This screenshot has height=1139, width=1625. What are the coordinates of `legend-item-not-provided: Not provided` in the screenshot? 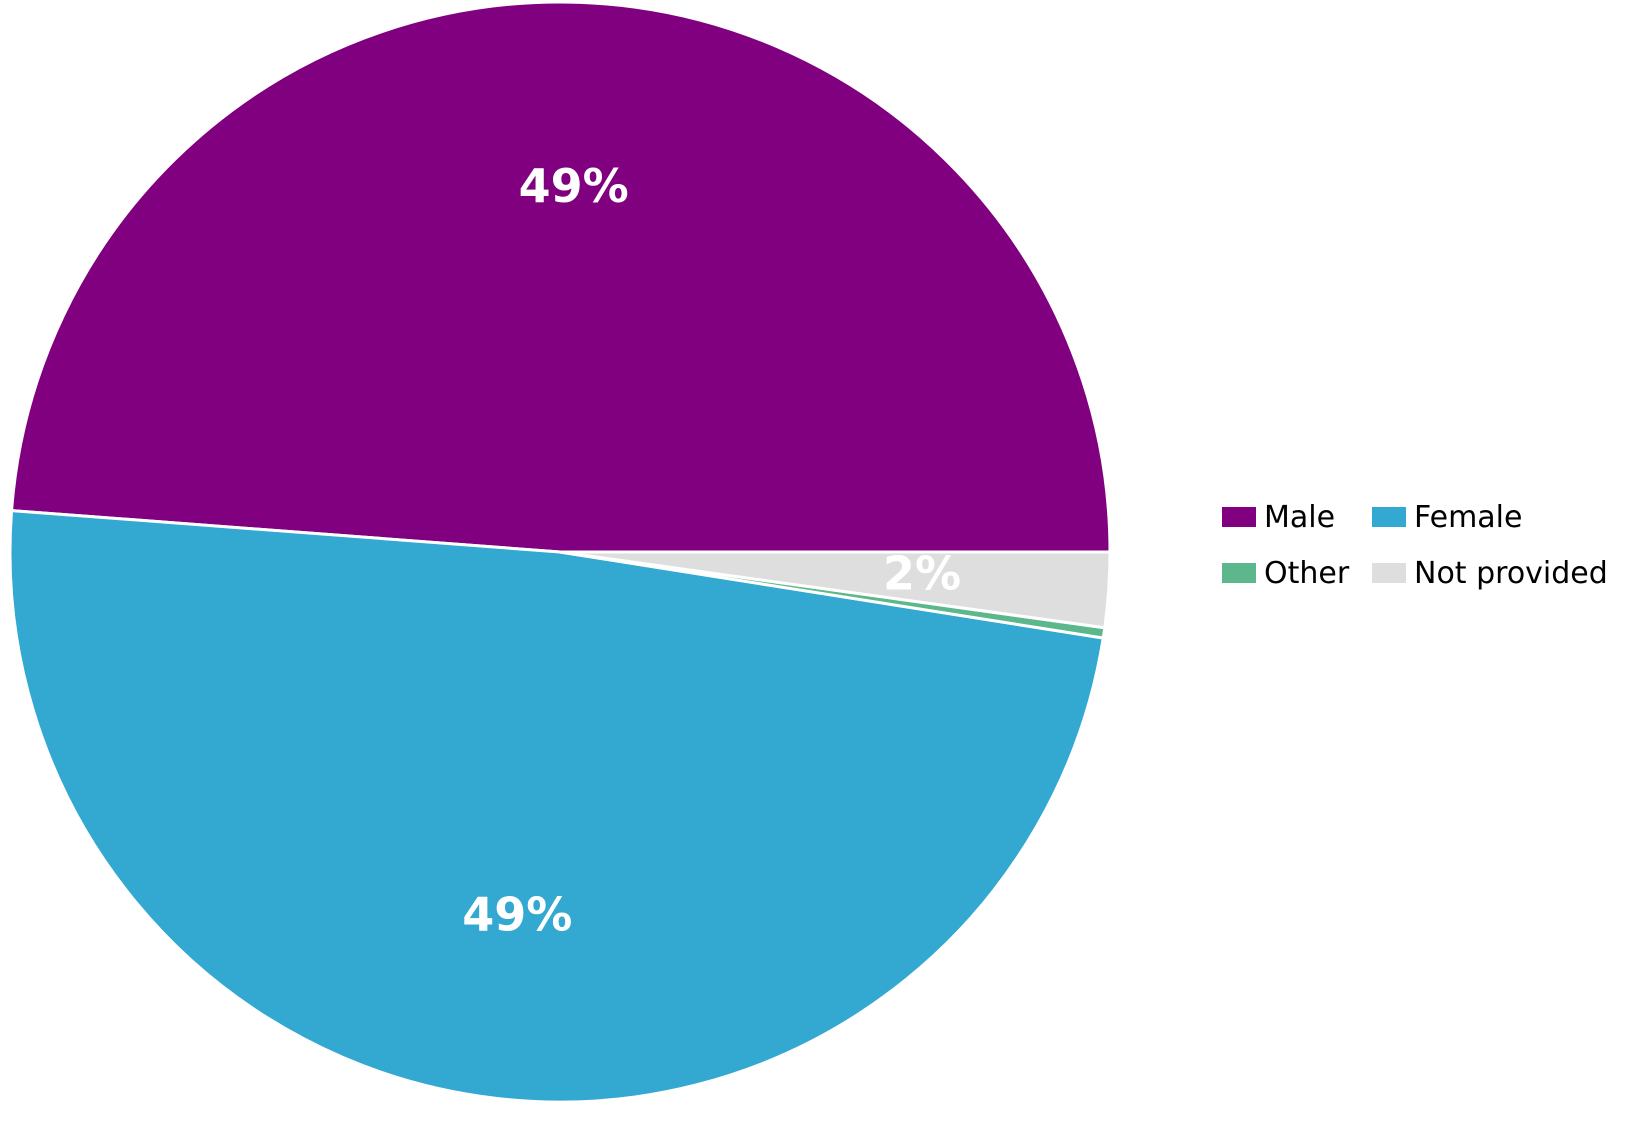 It's located at (1497, 573).